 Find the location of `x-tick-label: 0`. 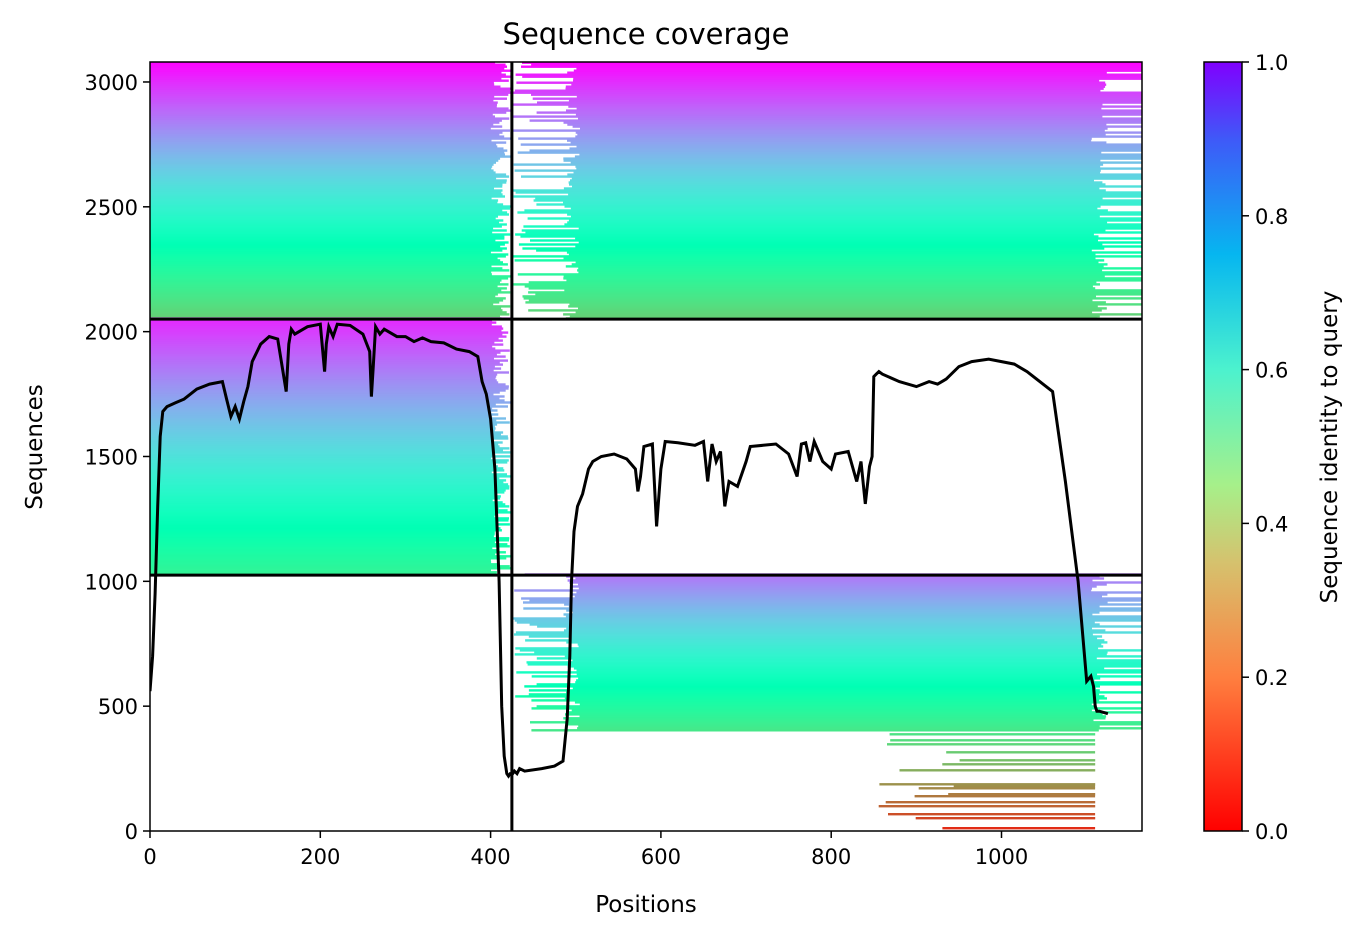

x-tick-label: 0 is located at coordinates (149, 857).